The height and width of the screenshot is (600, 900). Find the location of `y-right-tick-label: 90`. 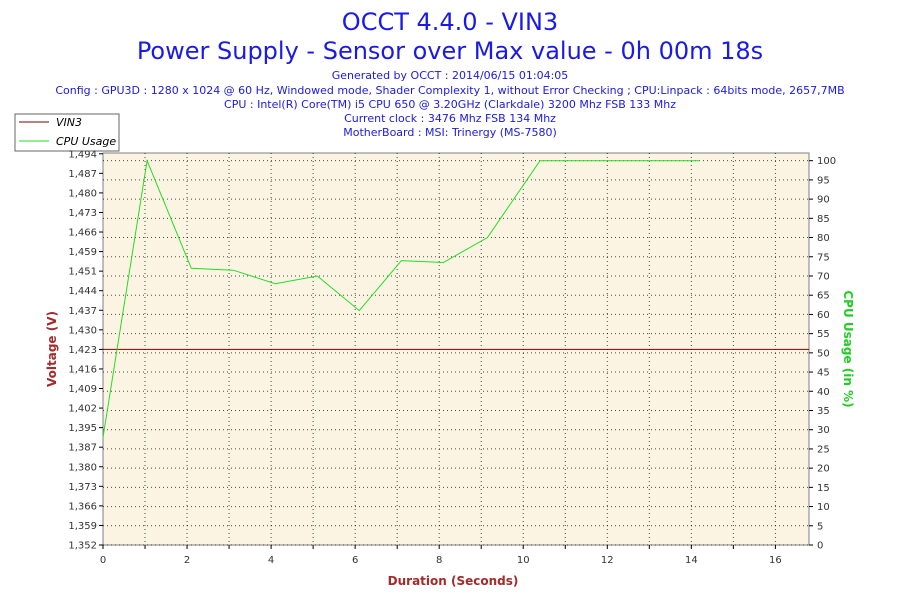

y-right-tick-label: 90 is located at coordinates (823, 200).